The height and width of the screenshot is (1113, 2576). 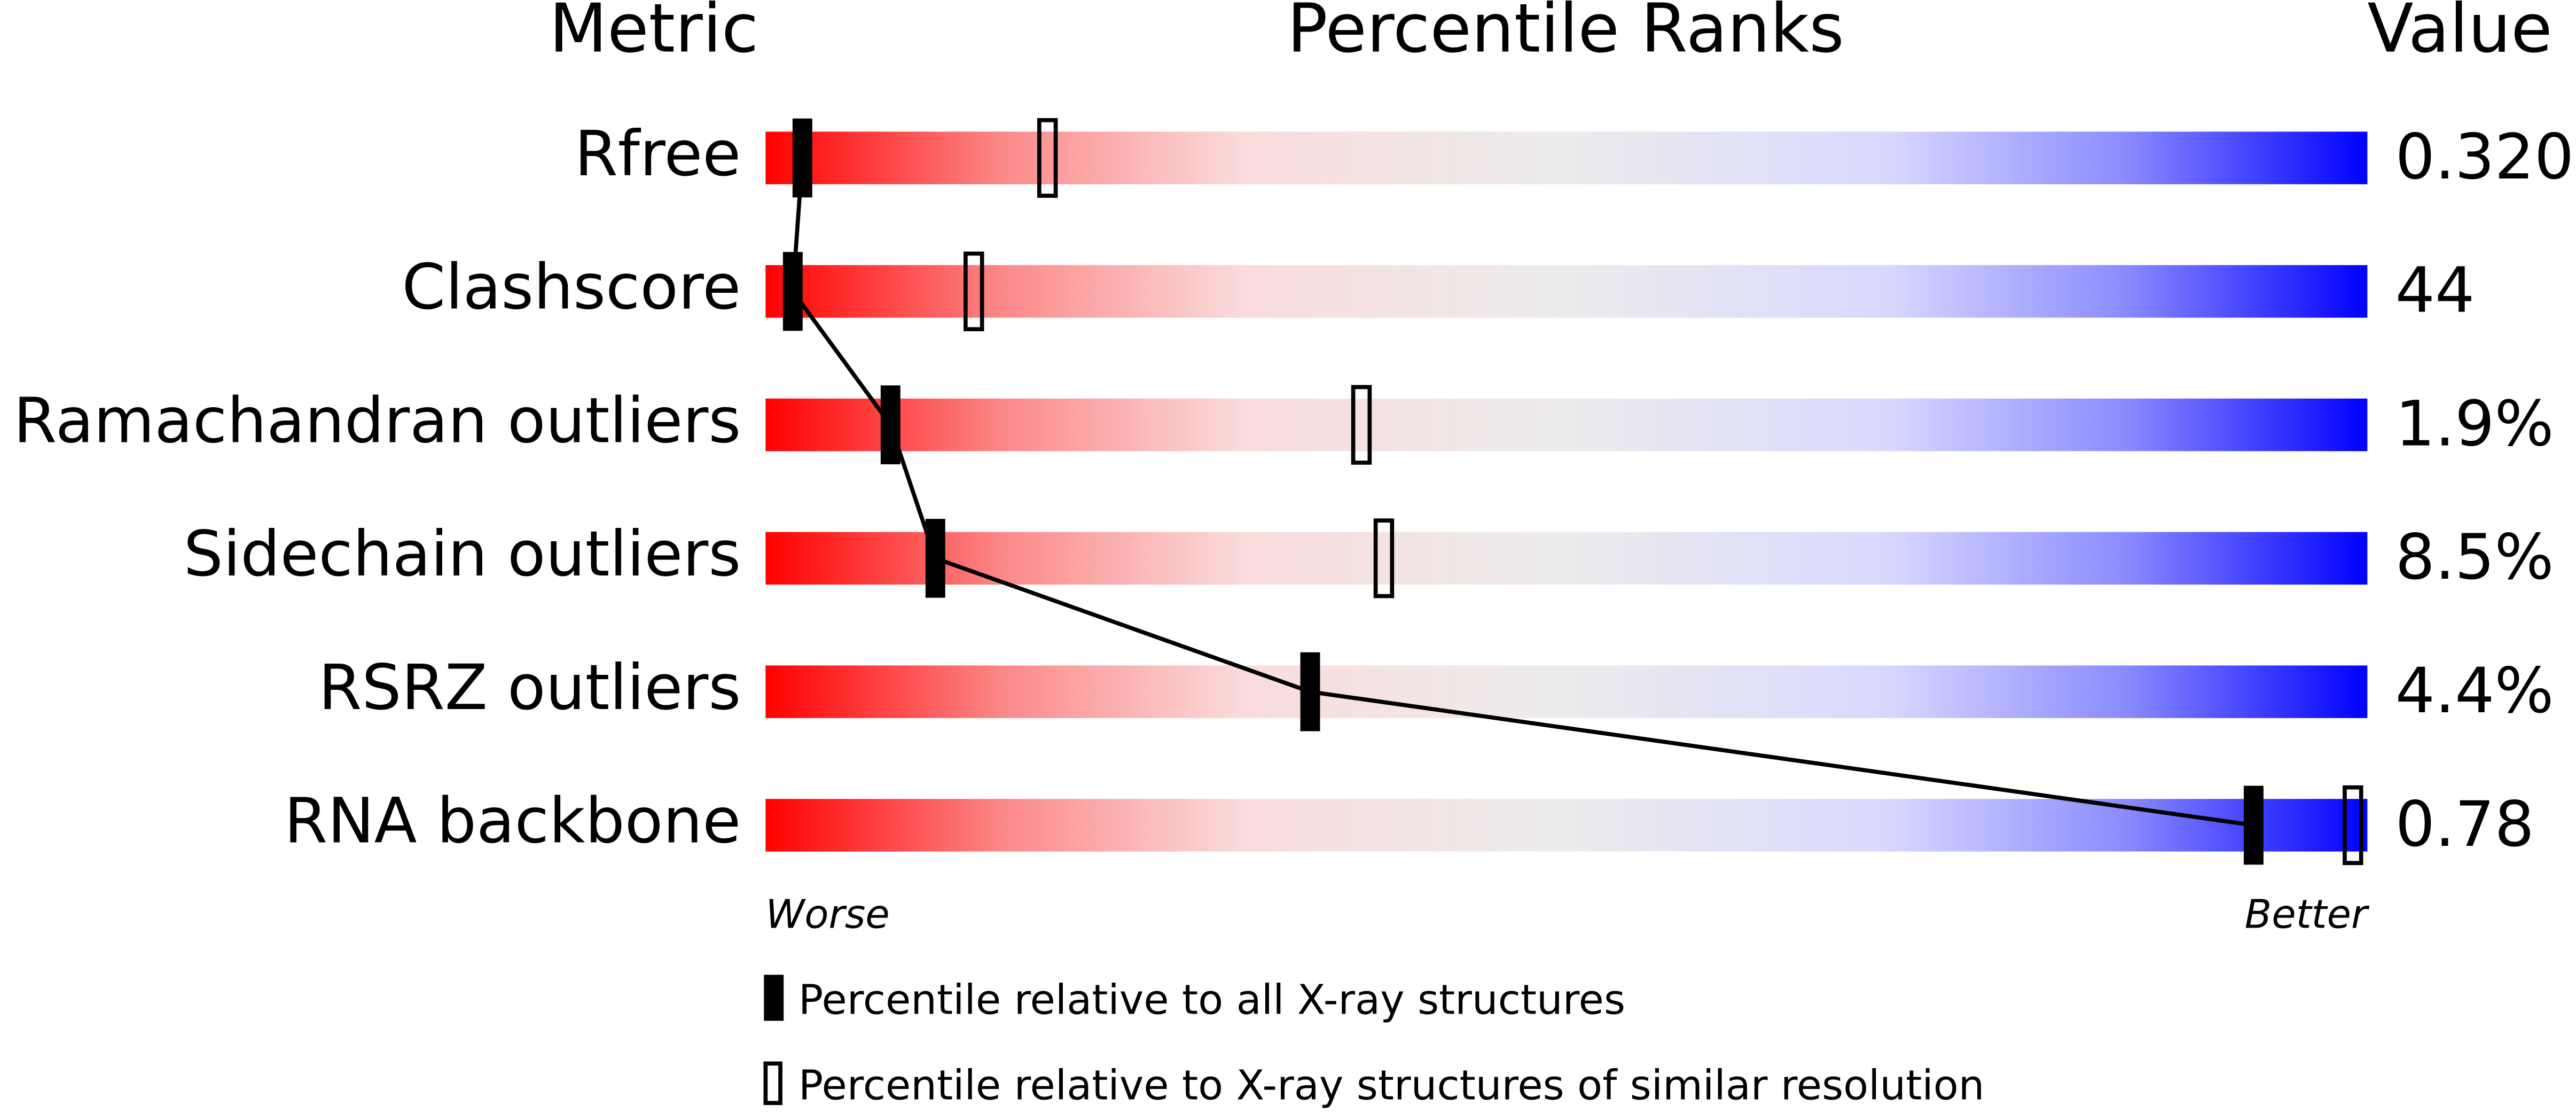 I want to click on header-metric: Metric, so click(x=653, y=34).